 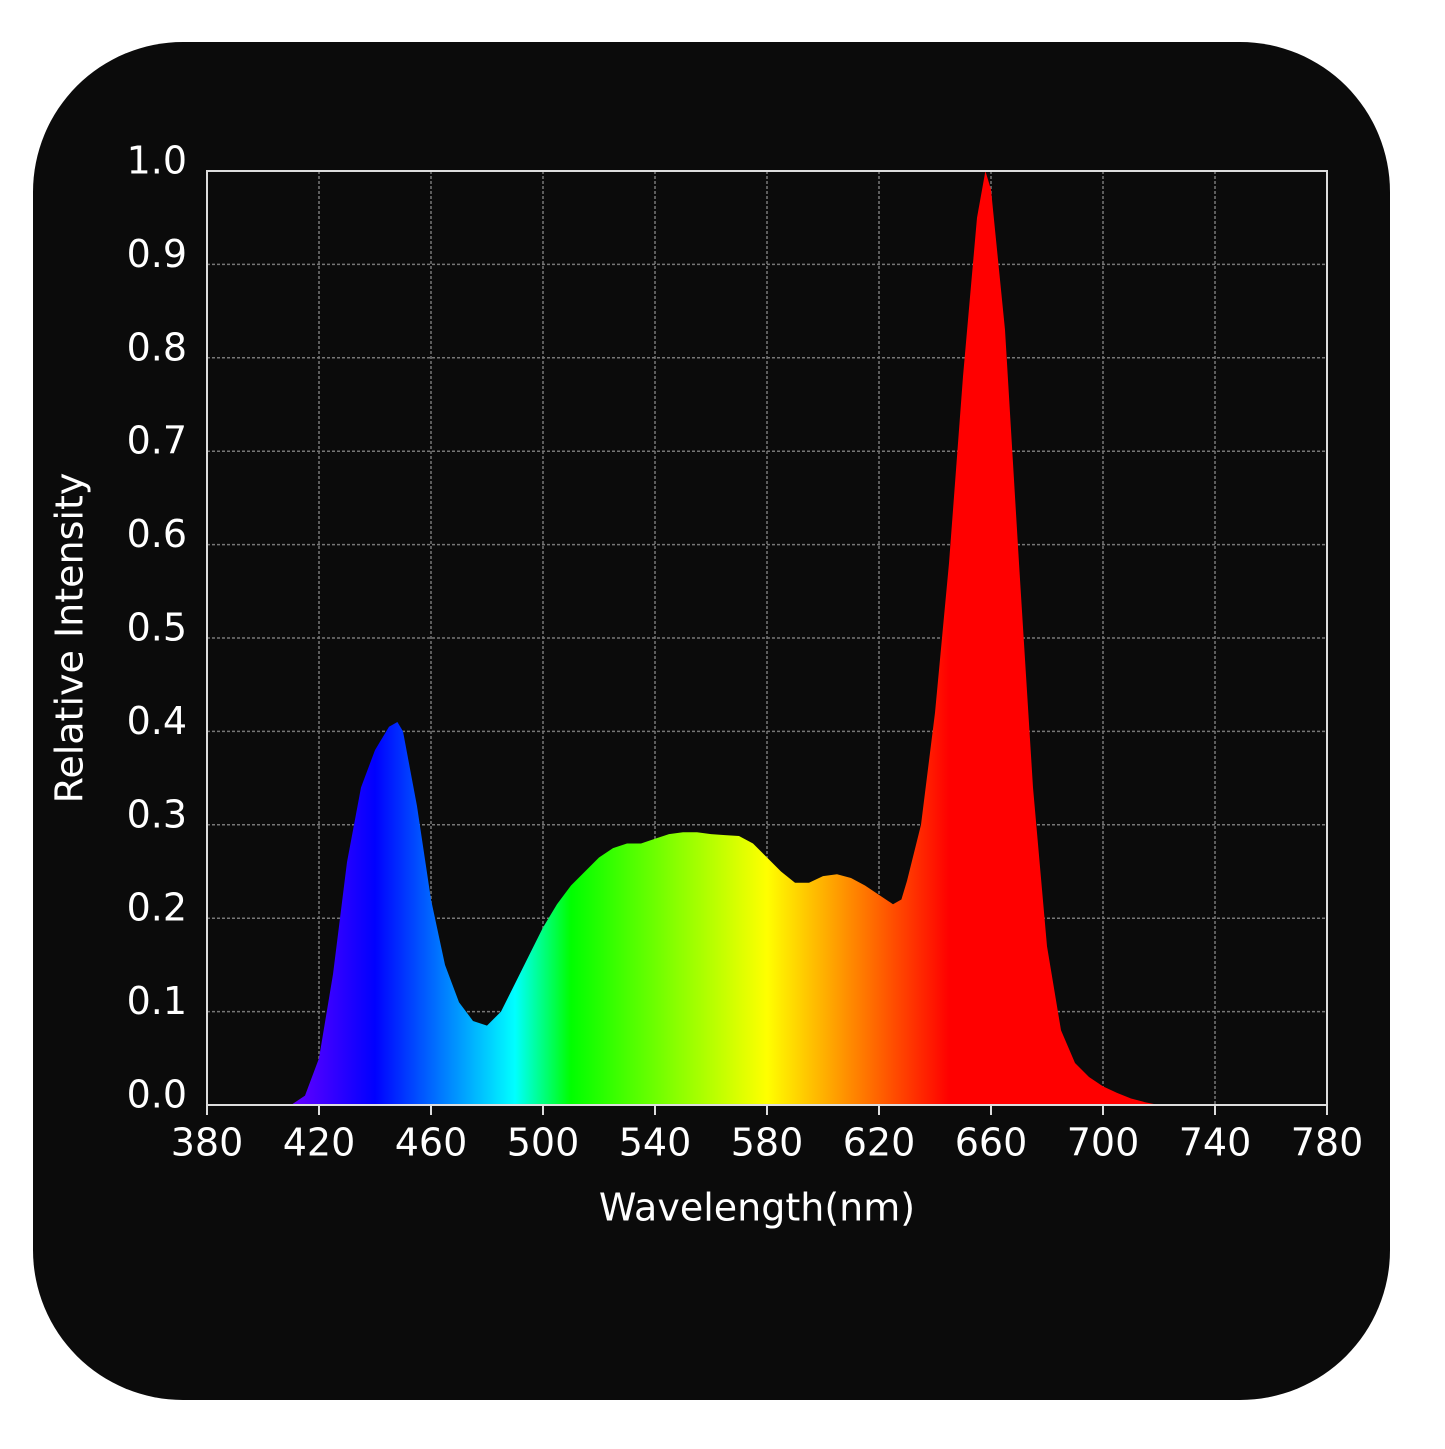 I want to click on x-tick-label: 700, so click(x=1103, y=1143).